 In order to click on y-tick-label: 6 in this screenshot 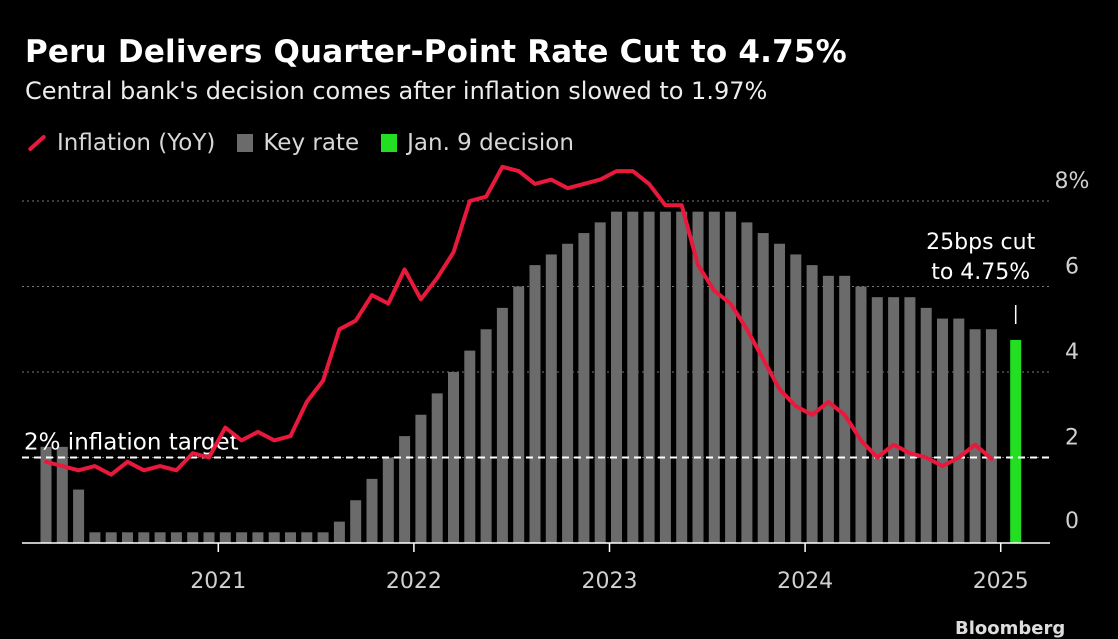, I will do `click(1072, 267)`.